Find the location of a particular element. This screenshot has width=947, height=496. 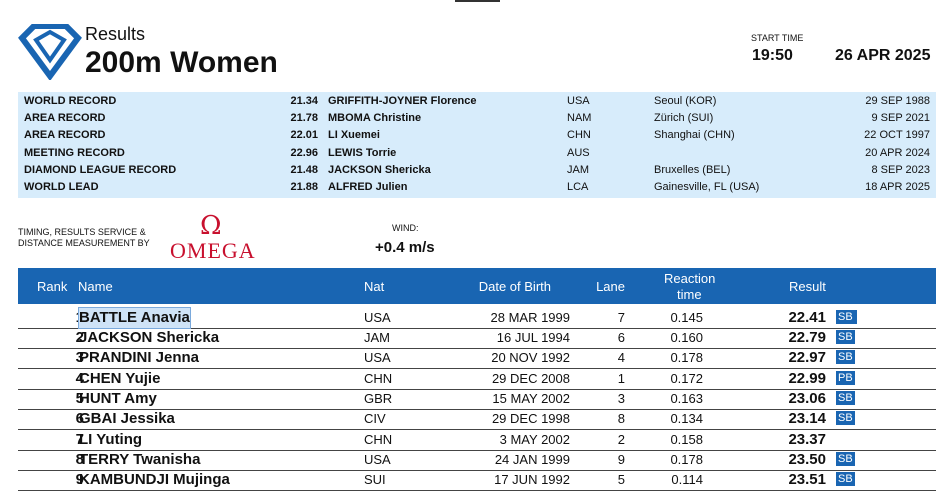

lane-cell: 7 is located at coordinates (621, 317).